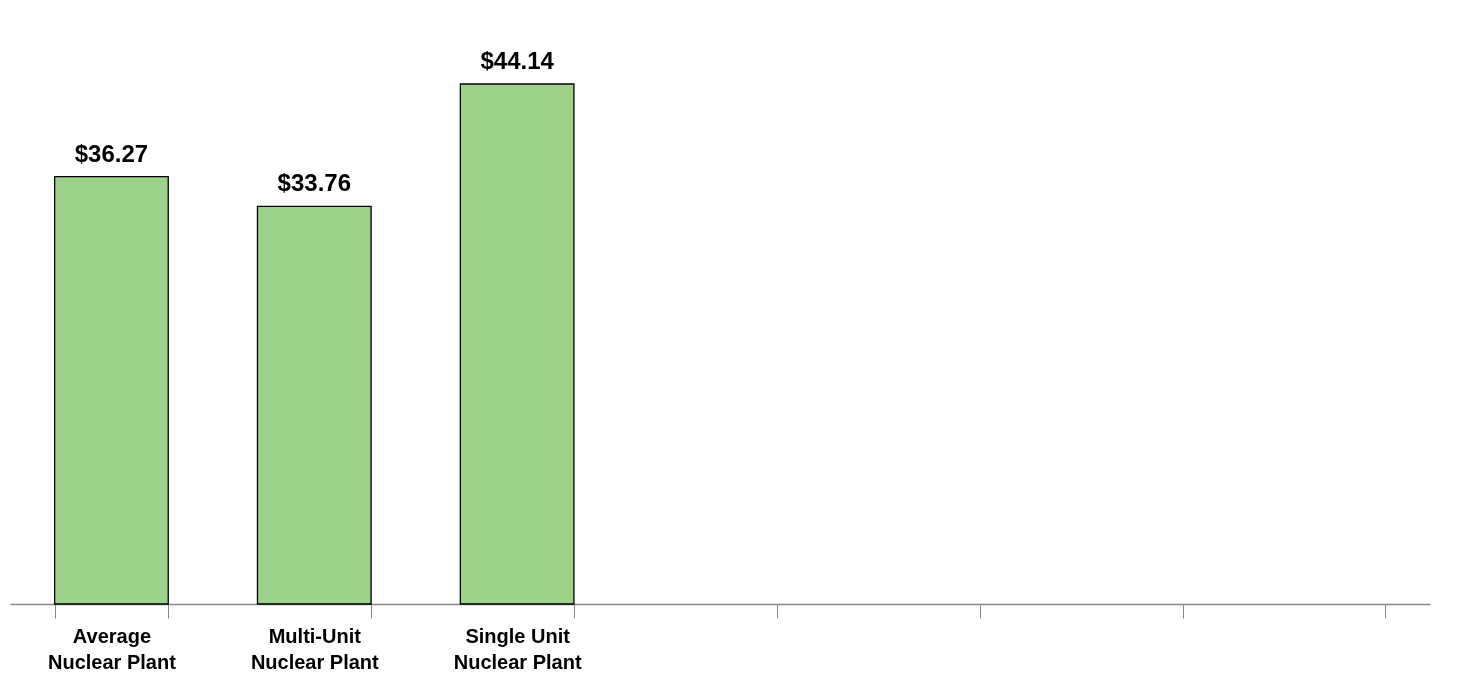 The image size is (1458, 695). What do you see at coordinates (314, 183) in the screenshot?
I see `data-label: $33.76` at bounding box center [314, 183].